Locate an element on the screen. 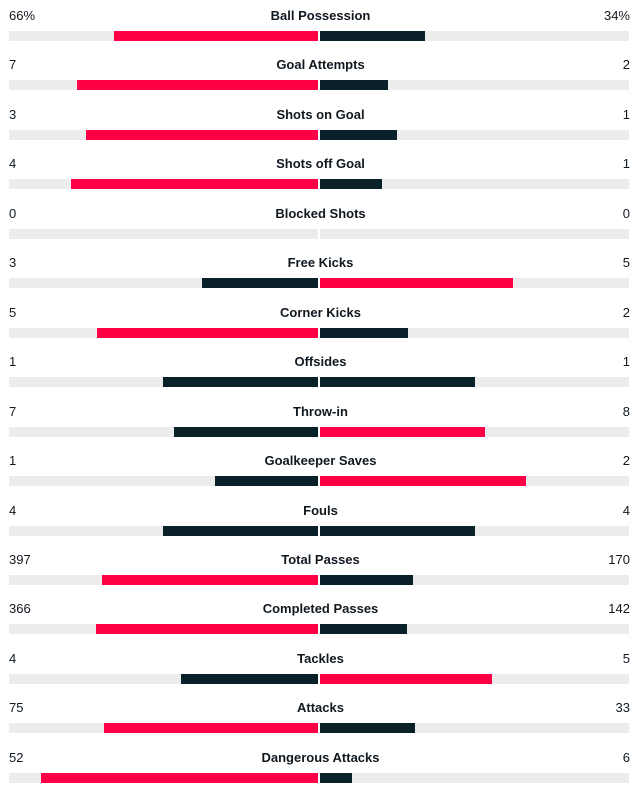 The height and width of the screenshot is (798, 641). stat-row: 4 Shots off Goal 1 is located at coordinates (320, 179).